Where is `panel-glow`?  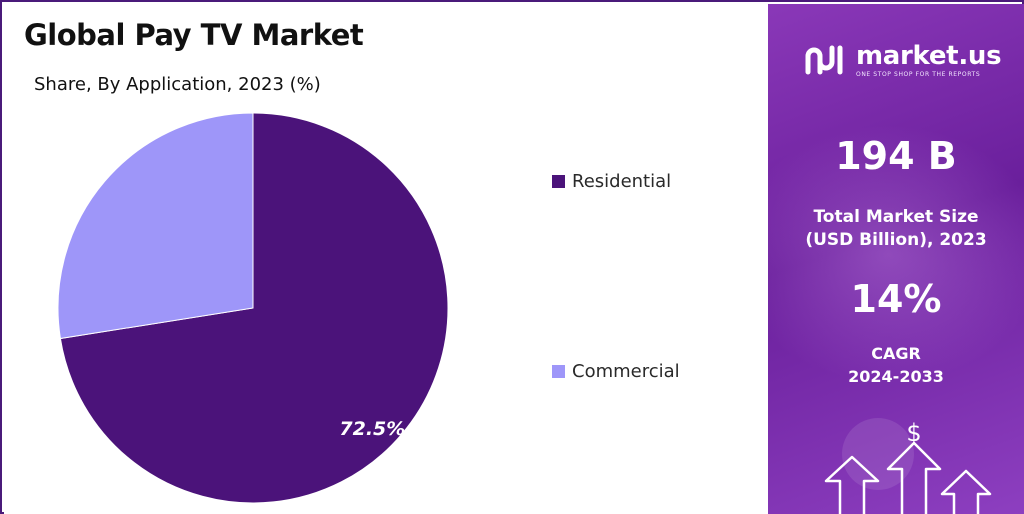
panel-glow is located at coordinates (896, 254).